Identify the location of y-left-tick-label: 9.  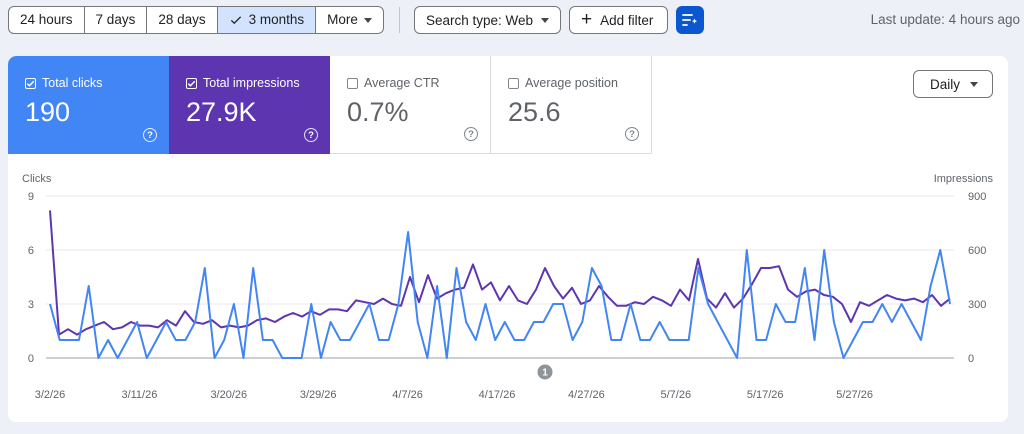
(31, 197).